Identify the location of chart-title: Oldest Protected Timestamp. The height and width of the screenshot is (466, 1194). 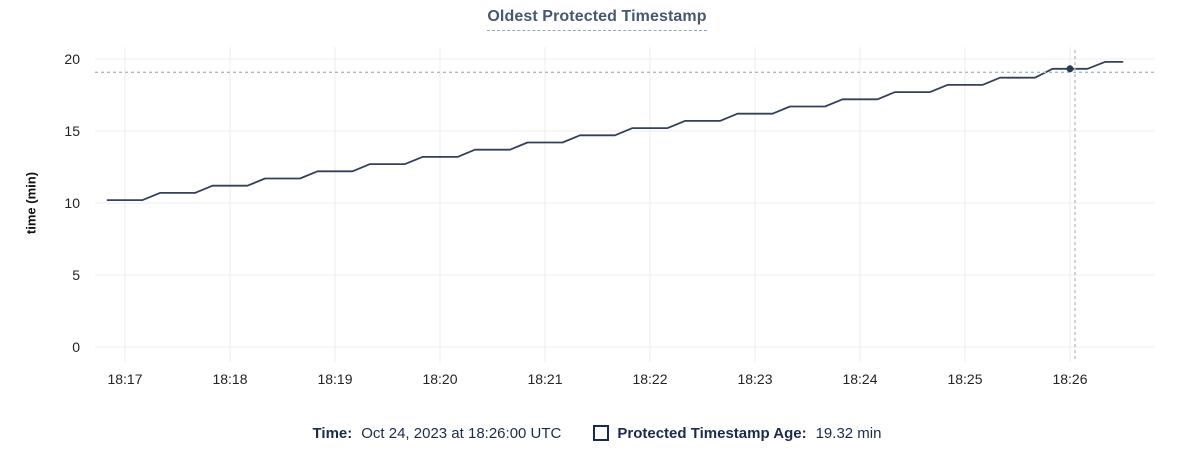
(597, 19).